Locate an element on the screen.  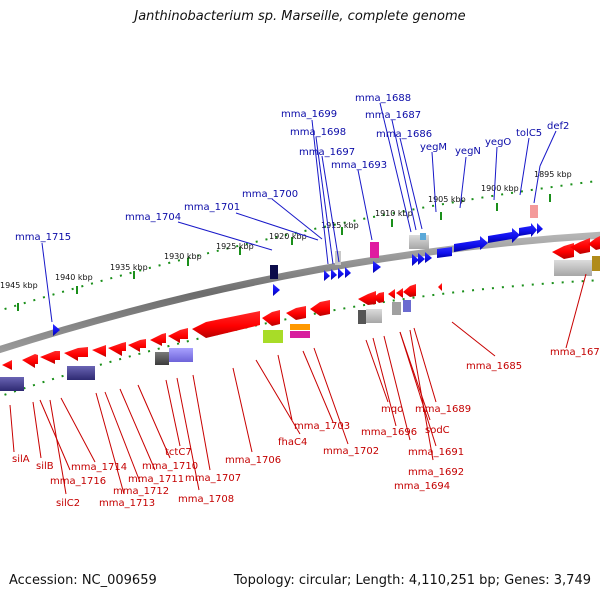
gene-mma-1679b is located at coordinates (580, 246).